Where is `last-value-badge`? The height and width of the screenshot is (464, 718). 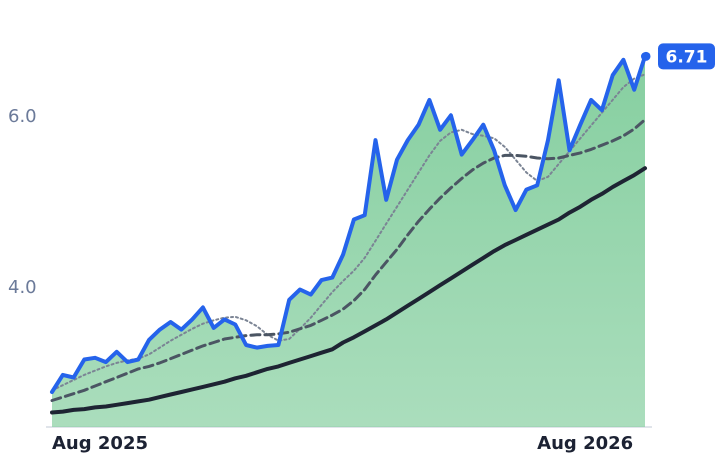
last-value-badge is located at coordinates (686, 56).